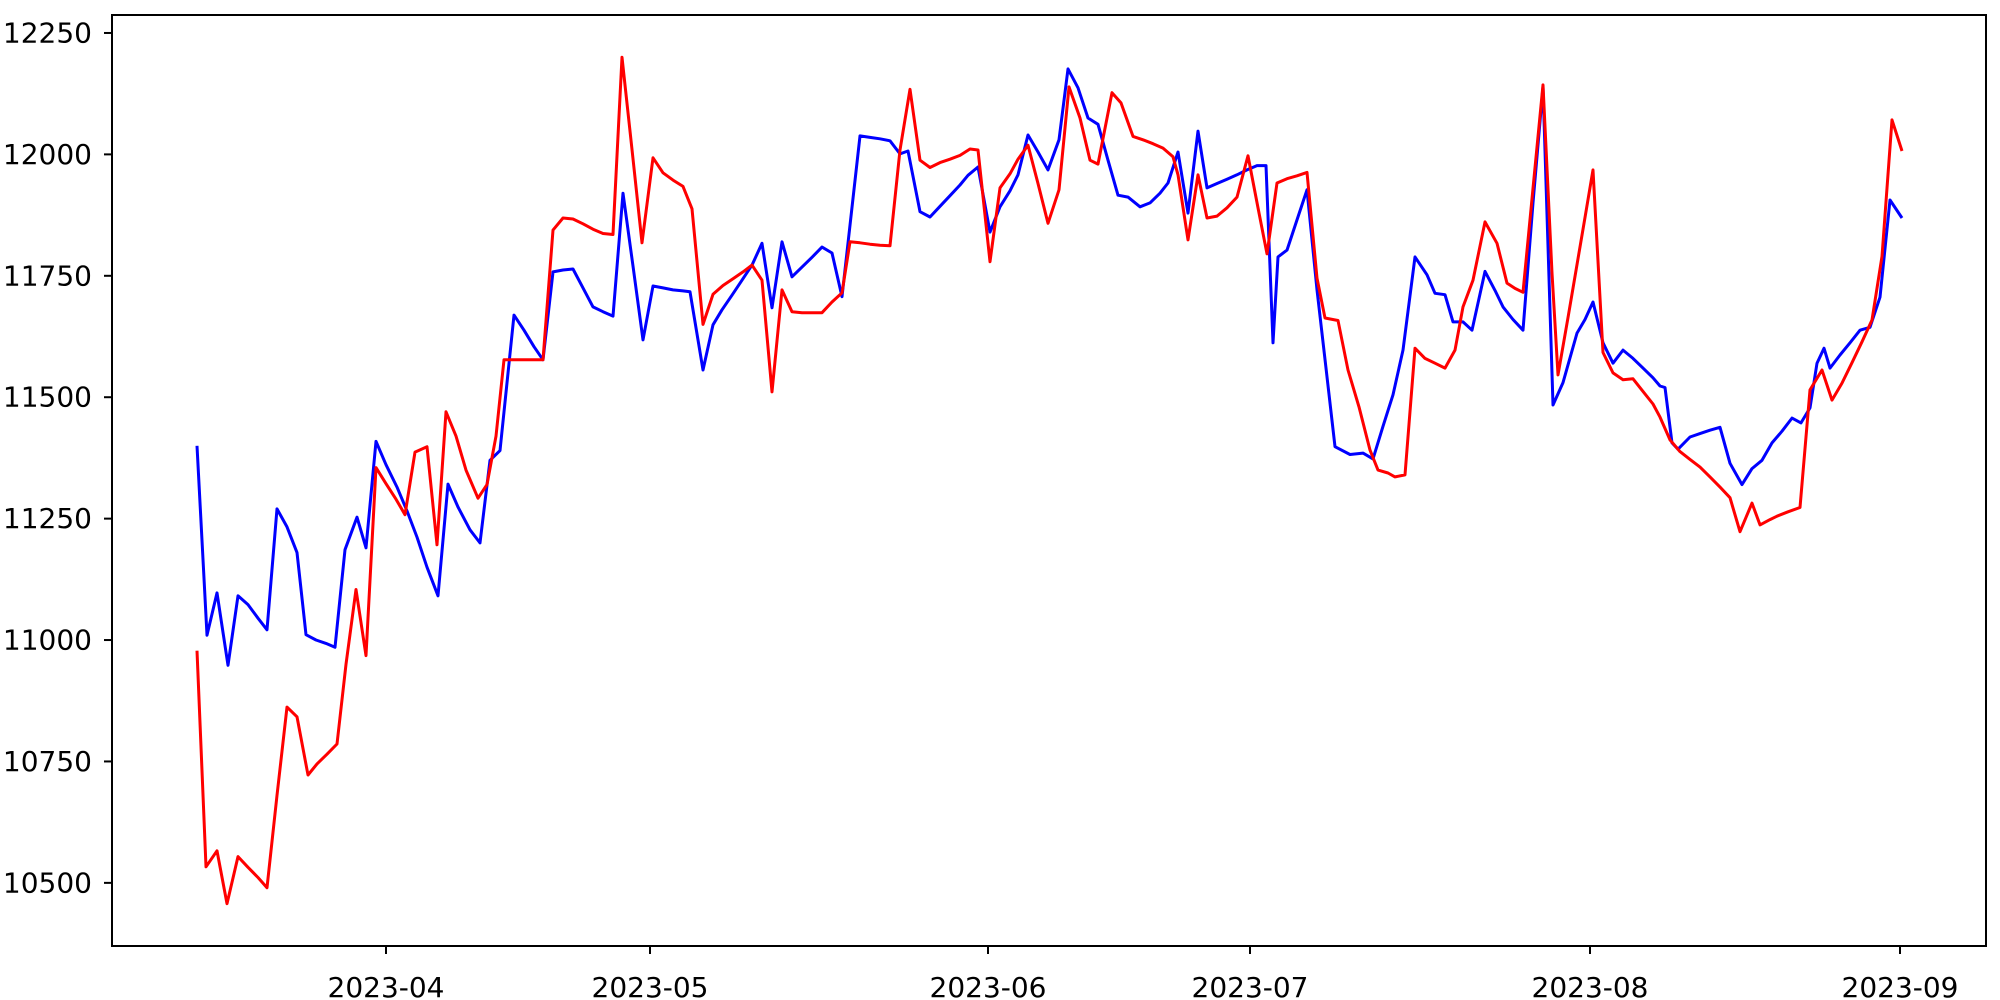  Describe the element at coordinates (47, 518) in the screenshot. I see `y-tick-label: 11250` at that location.